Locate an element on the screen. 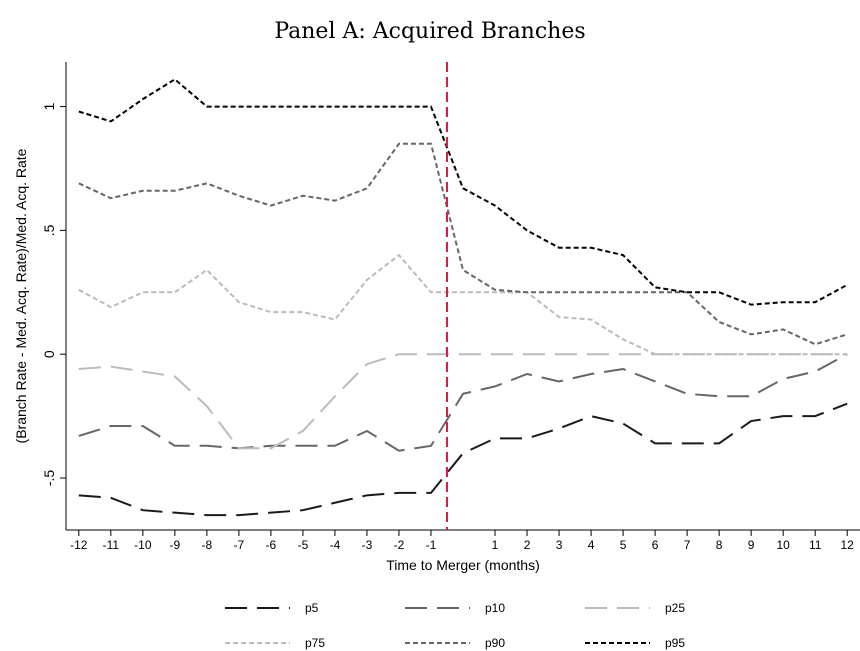 This screenshot has height=651, width=860. x-tick-label: -5 is located at coordinates (303, 545).